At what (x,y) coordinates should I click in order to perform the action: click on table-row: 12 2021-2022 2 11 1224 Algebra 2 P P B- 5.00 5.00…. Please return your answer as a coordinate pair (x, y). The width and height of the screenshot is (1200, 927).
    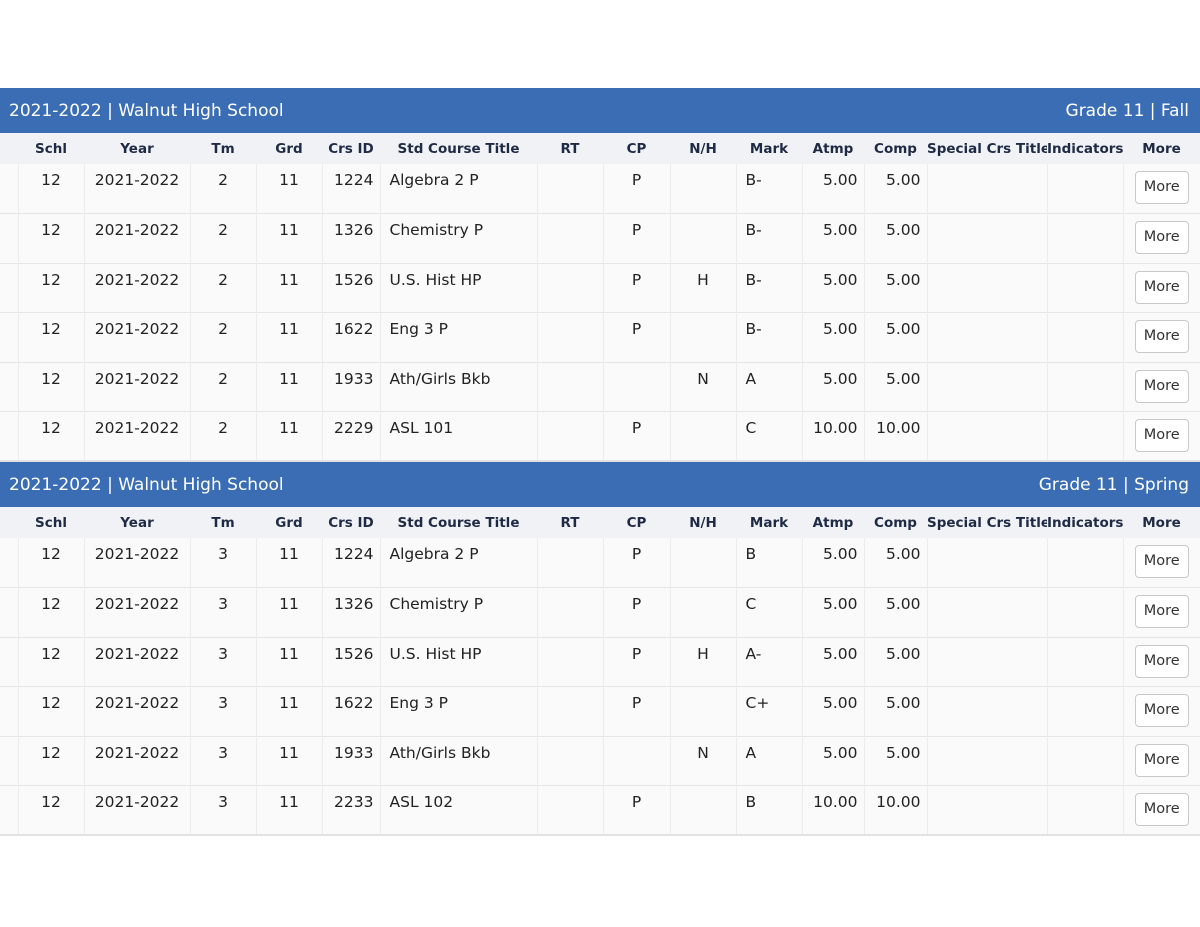
    Looking at the image, I should click on (600, 189).